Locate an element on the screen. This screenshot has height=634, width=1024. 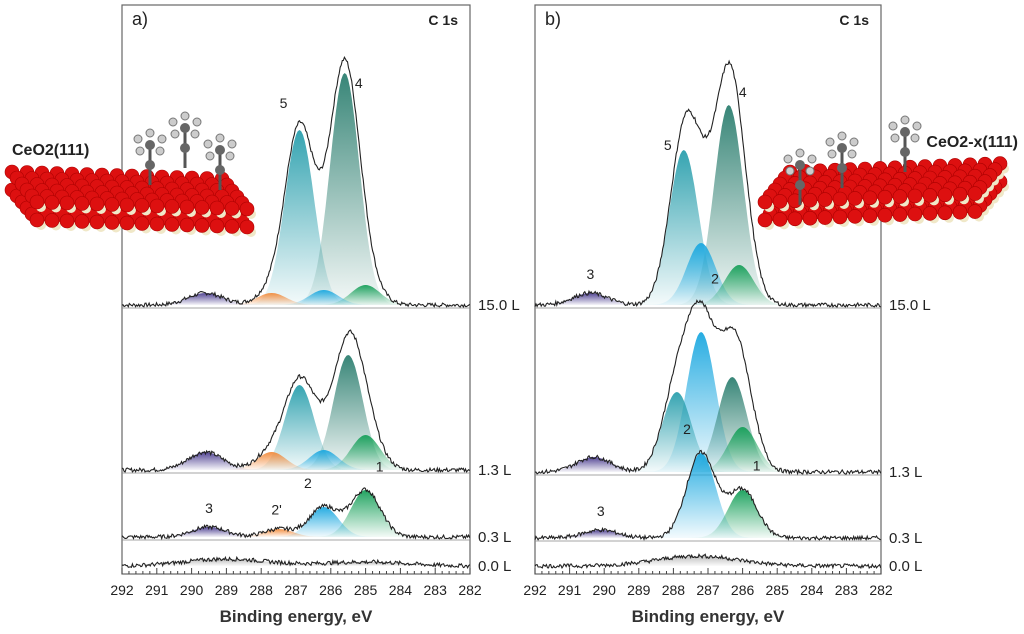
spectrum-03L: 0.3 L 3 2 1 is located at coordinates (728, 484).